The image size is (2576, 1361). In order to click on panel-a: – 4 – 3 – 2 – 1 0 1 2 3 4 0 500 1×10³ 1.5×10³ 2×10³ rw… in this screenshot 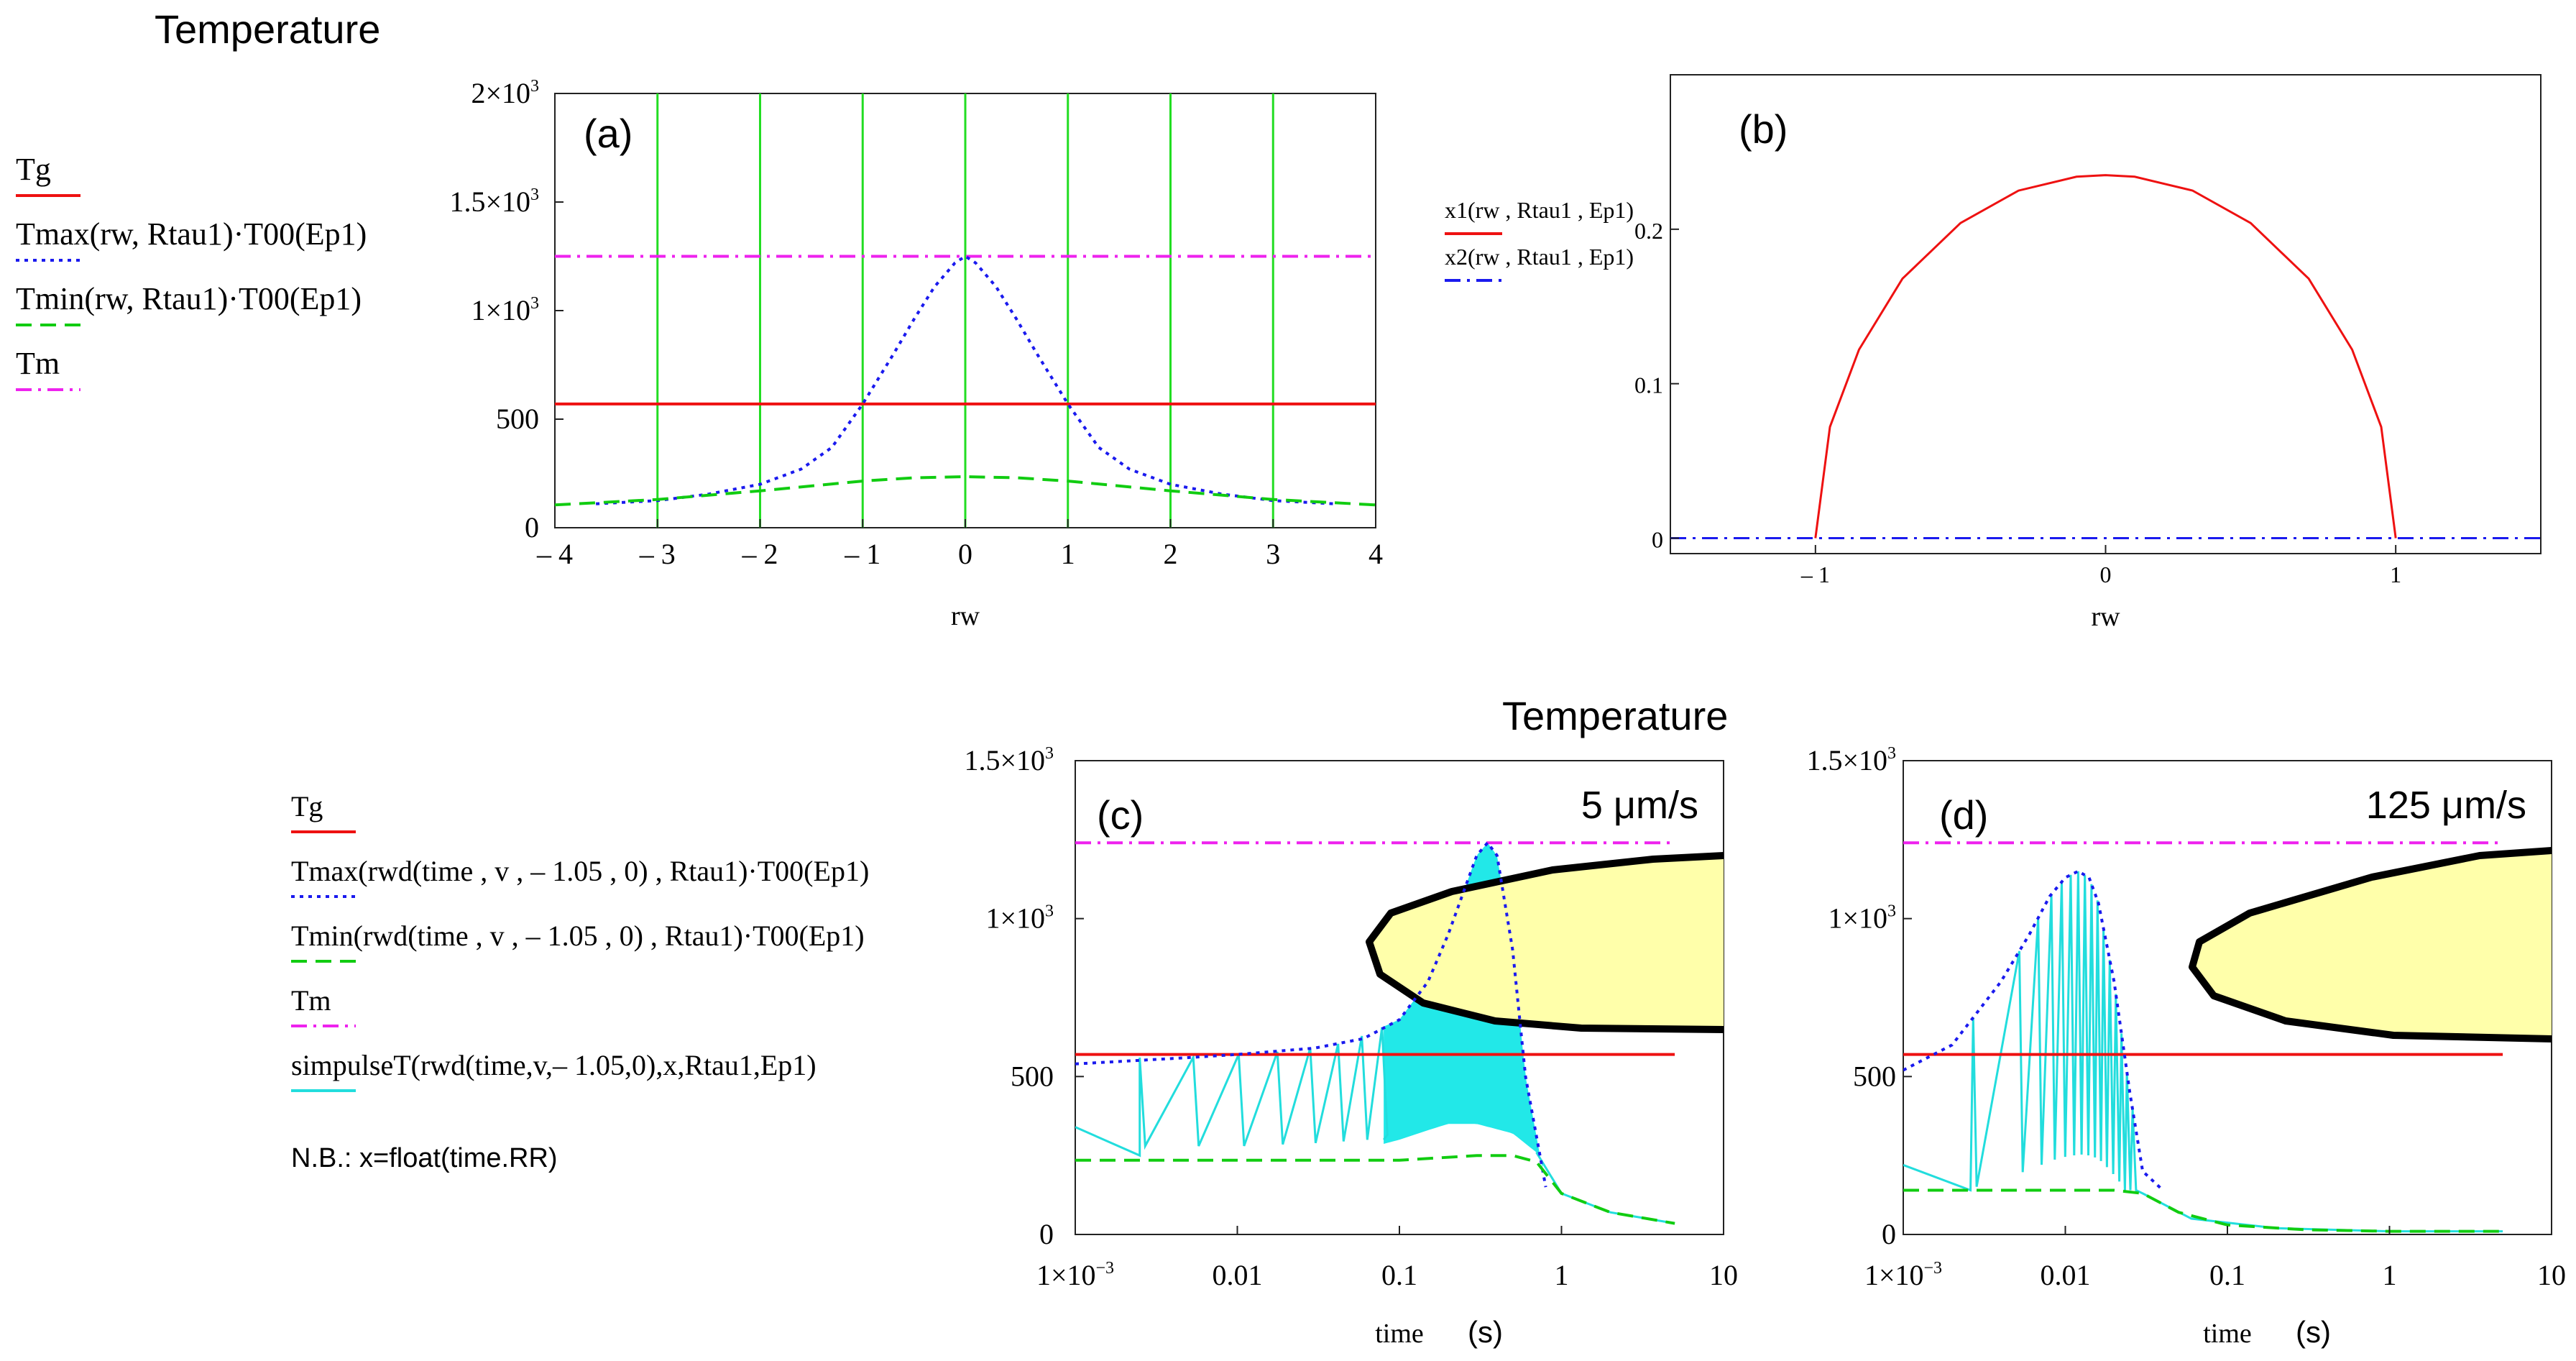, I will do `click(916, 354)`.